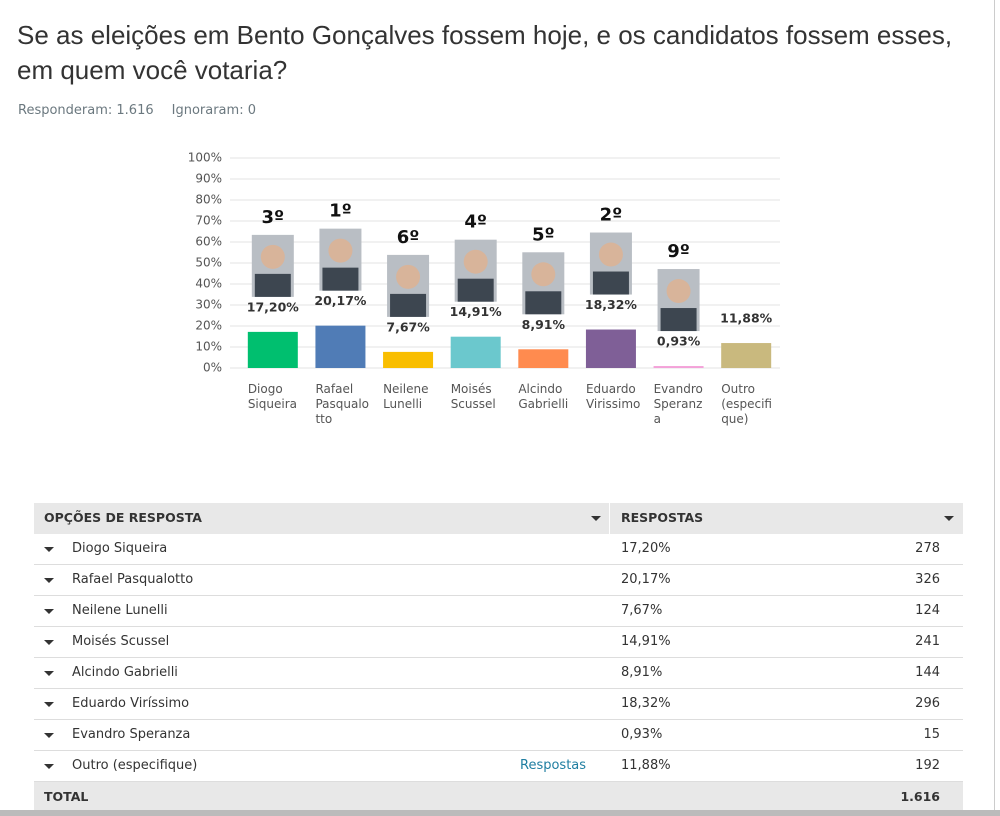 This screenshot has width=1000, height=816. Describe the element at coordinates (498, 642) in the screenshot. I see `table-row: Moisés Scussel 14,91% 241` at that location.